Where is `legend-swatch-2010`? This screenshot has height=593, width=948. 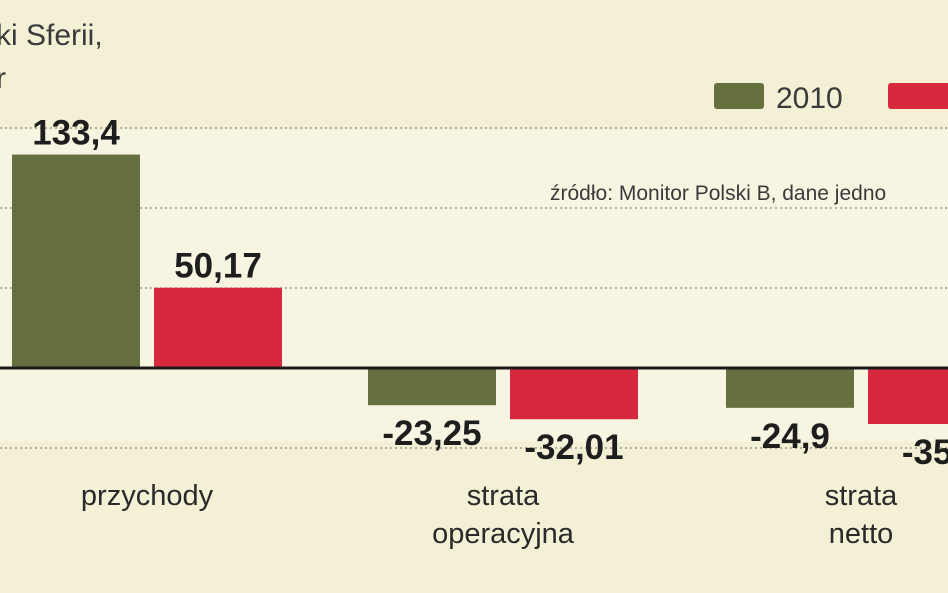
legend-swatch-2010 is located at coordinates (739, 96).